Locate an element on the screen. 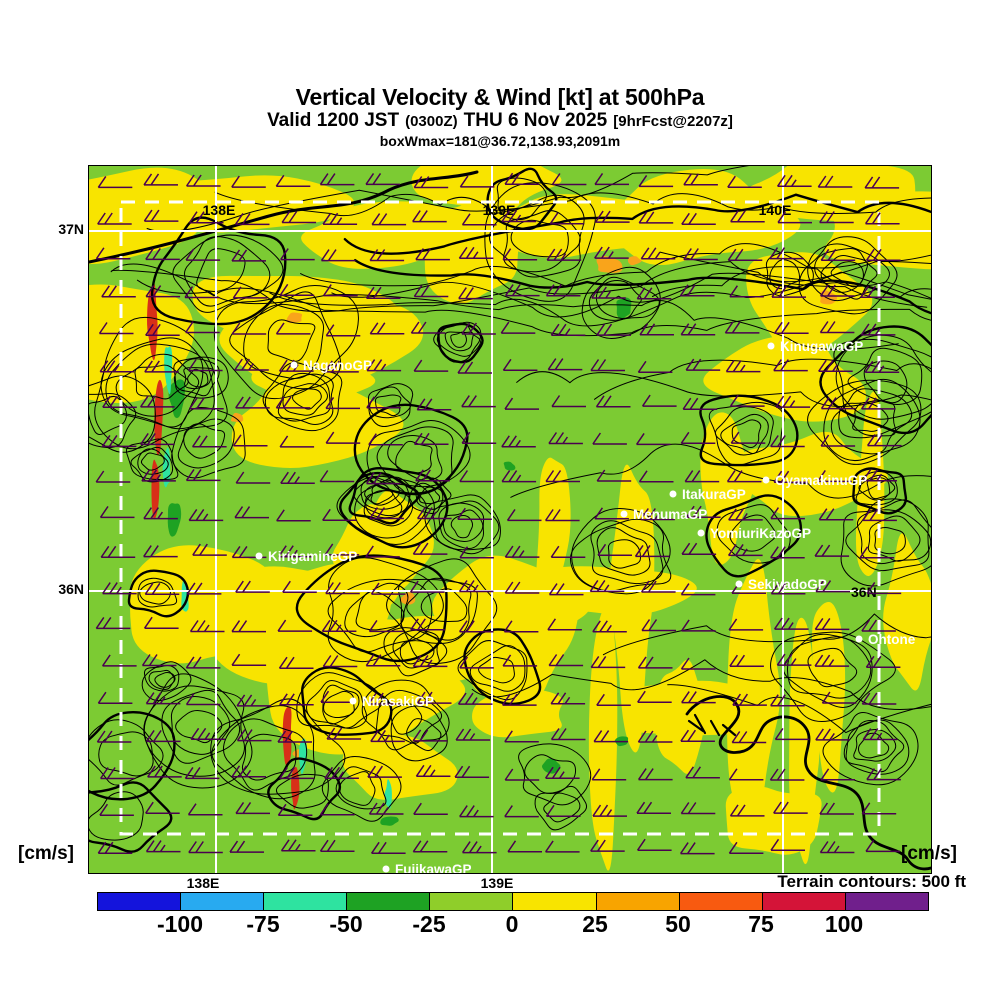 The image size is (1000, 1000). units-label-right: [cm/s] is located at coordinates (929, 853).